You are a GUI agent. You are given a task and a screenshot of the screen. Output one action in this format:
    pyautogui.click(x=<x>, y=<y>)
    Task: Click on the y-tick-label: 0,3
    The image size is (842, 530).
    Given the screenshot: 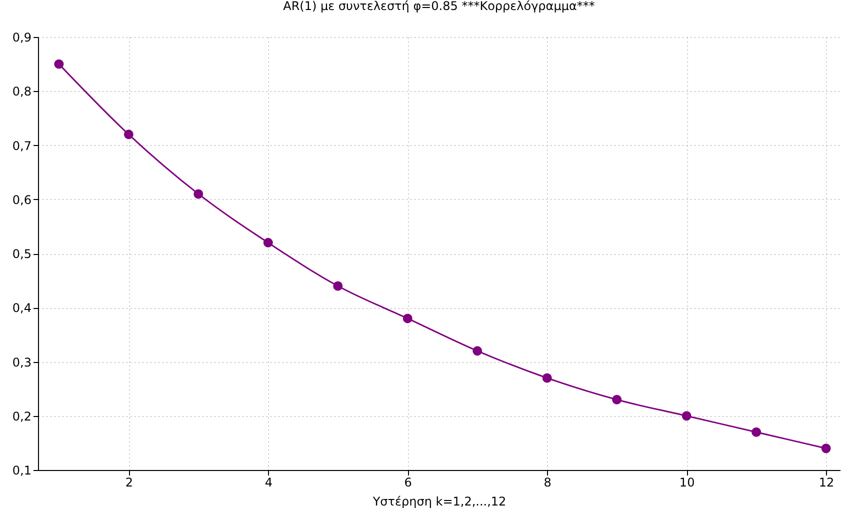 What is the action you would take?
    pyautogui.click(x=22, y=362)
    